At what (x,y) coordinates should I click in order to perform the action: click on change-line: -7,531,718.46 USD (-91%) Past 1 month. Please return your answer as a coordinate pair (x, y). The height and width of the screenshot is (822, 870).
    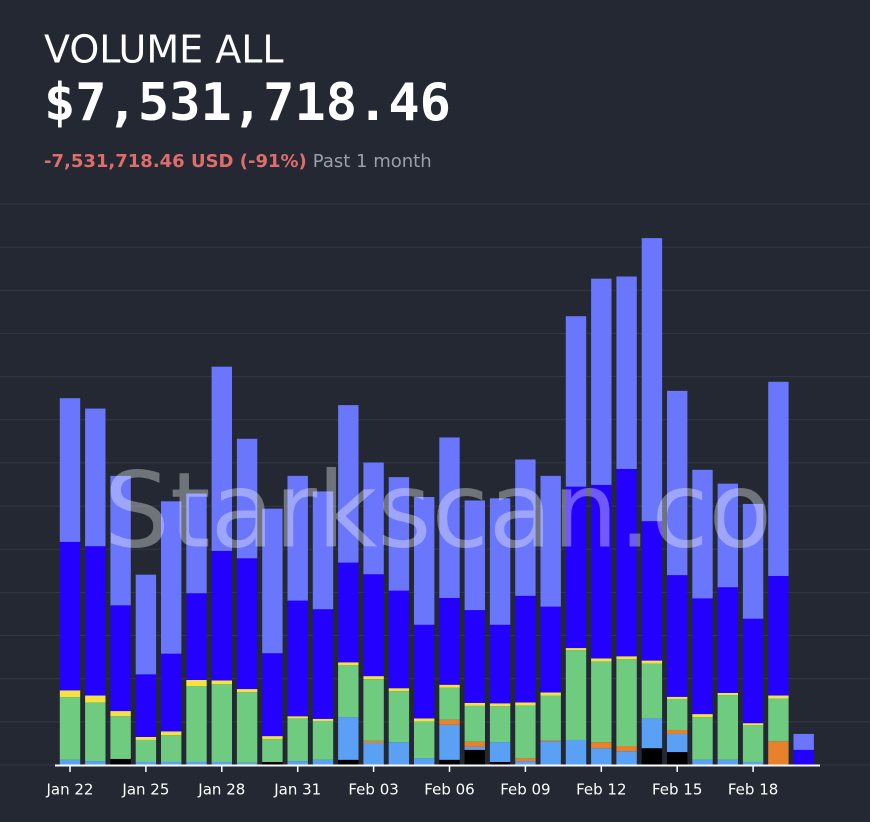
    Looking at the image, I should click on (238, 161).